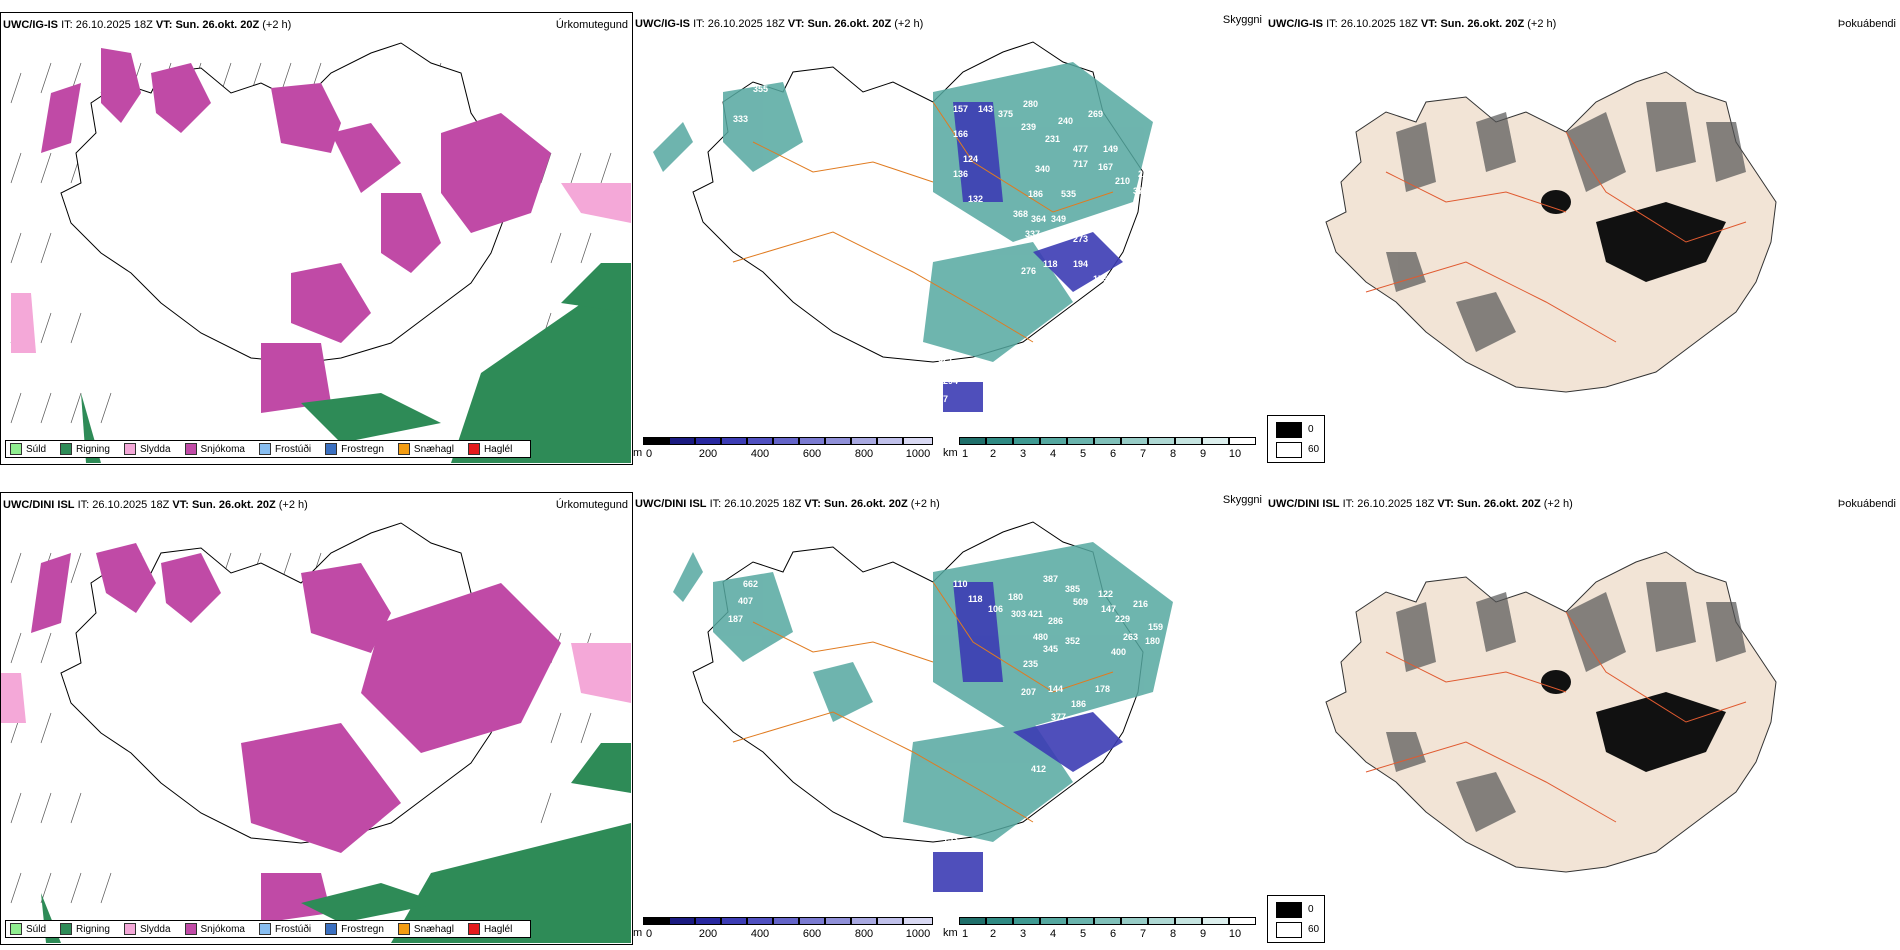 The height and width of the screenshot is (950, 1900). What do you see at coordinates (1130, 637) in the screenshot?
I see `map-value: 263` at bounding box center [1130, 637].